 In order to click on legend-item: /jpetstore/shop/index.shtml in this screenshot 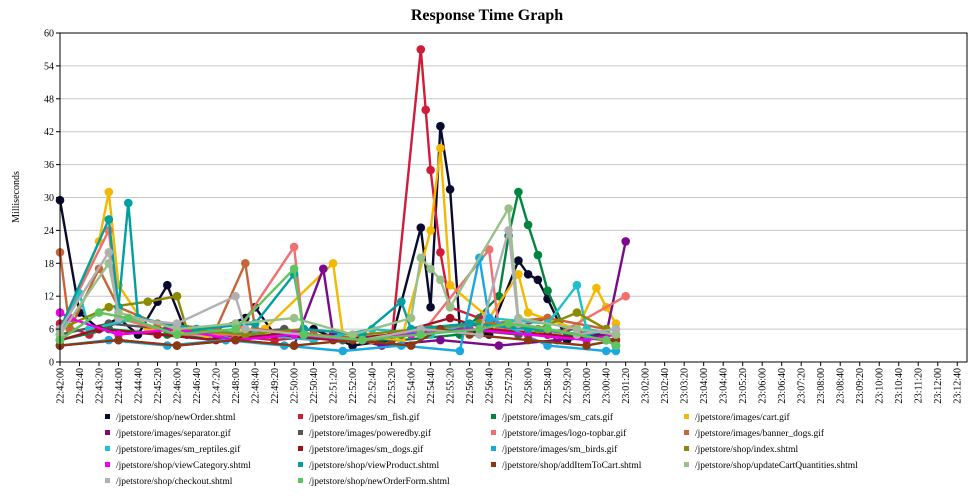, I will do `click(741, 450)`.